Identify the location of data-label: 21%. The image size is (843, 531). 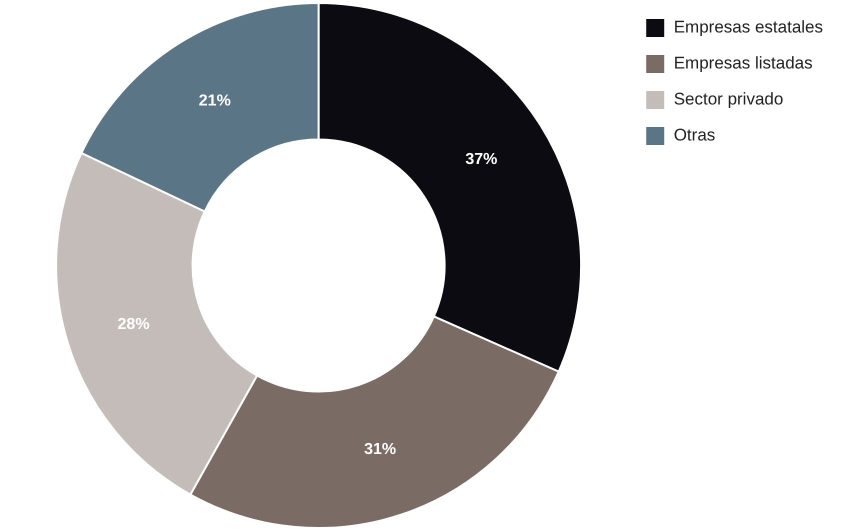
(214, 101).